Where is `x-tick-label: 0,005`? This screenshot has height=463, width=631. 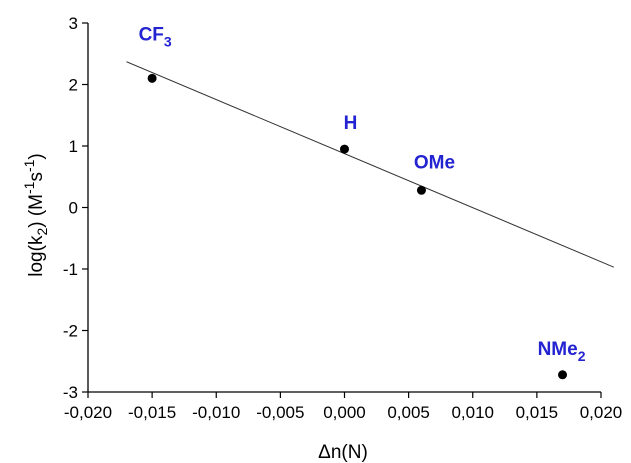
x-tick-label: 0,005 is located at coordinates (408, 412).